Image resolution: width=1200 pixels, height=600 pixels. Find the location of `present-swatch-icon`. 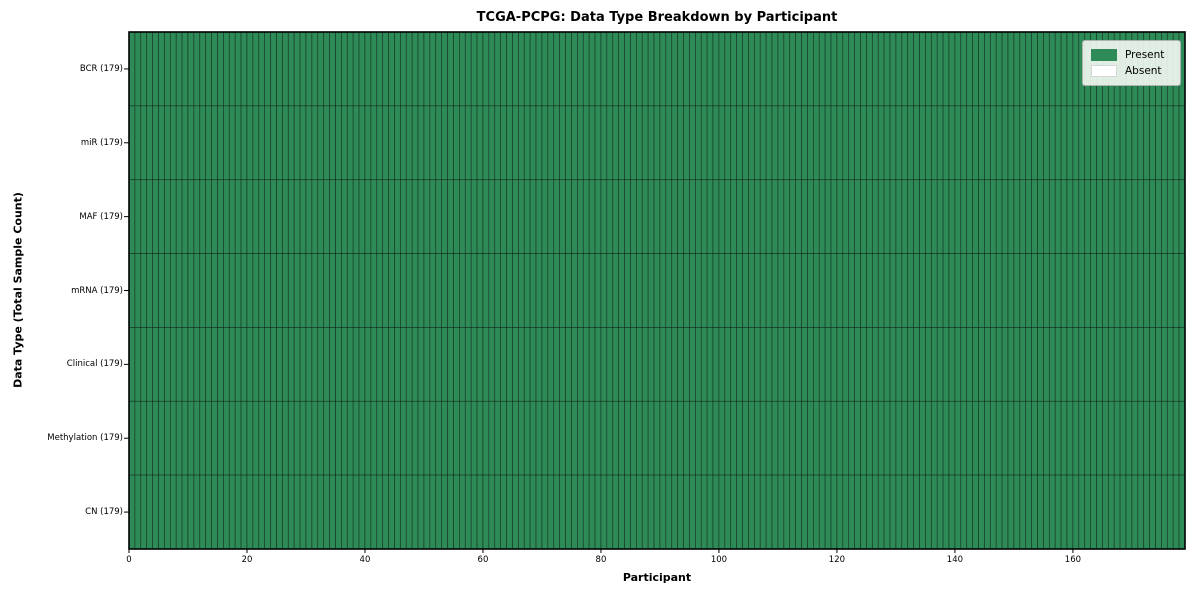

present-swatch-icon is located at coordinates (1104, 55).